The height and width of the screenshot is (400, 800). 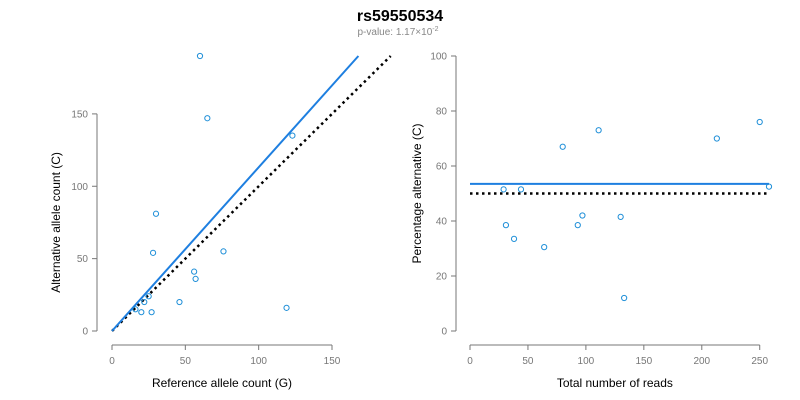 What do you see at coordinates (442, 167) in the screenshot?
I see `right-y-tick-label: 60` at bounding box center [442, 167].